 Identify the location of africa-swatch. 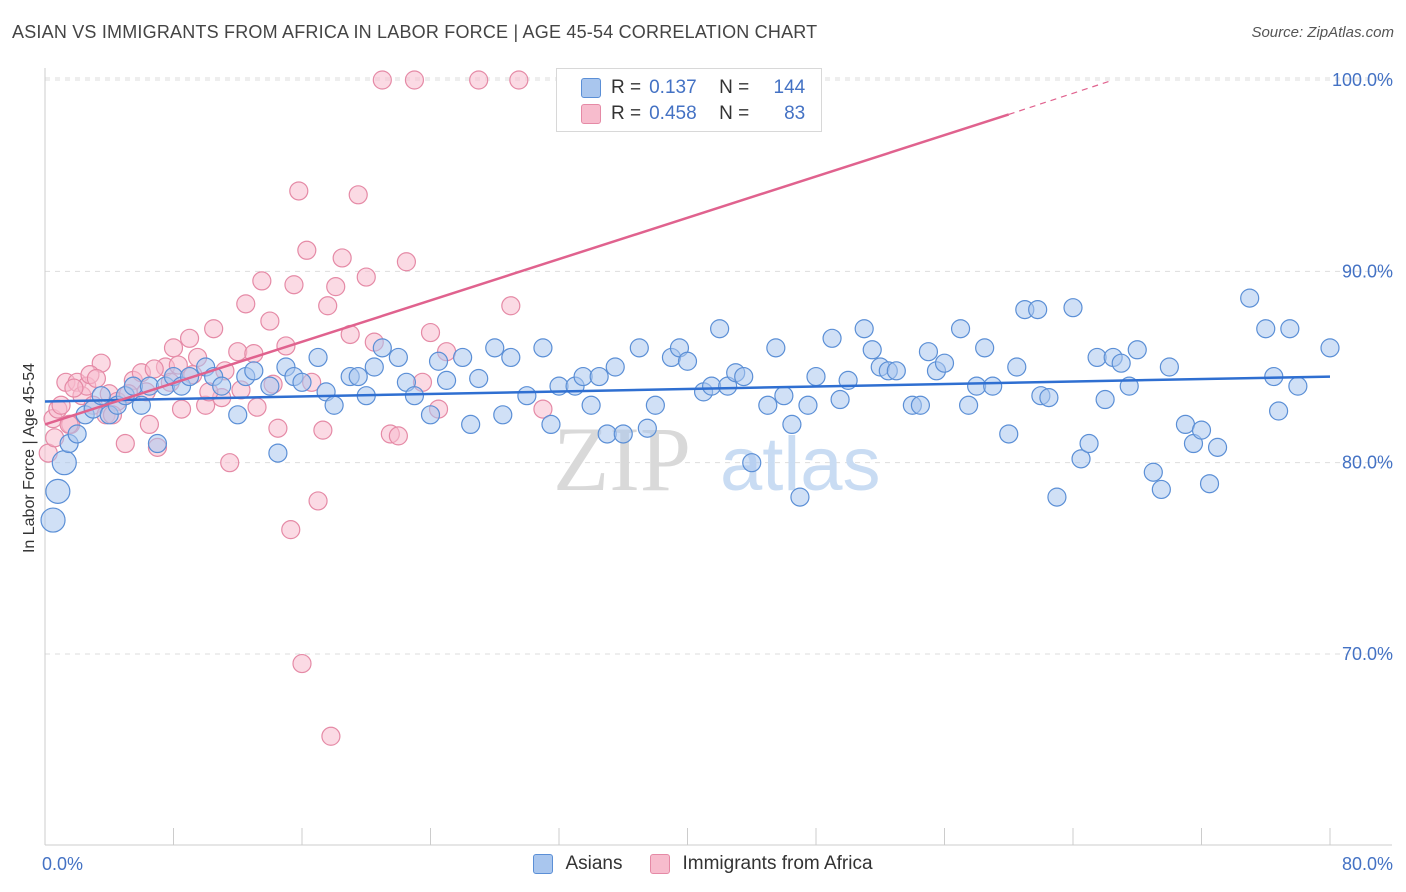
(591, 114).